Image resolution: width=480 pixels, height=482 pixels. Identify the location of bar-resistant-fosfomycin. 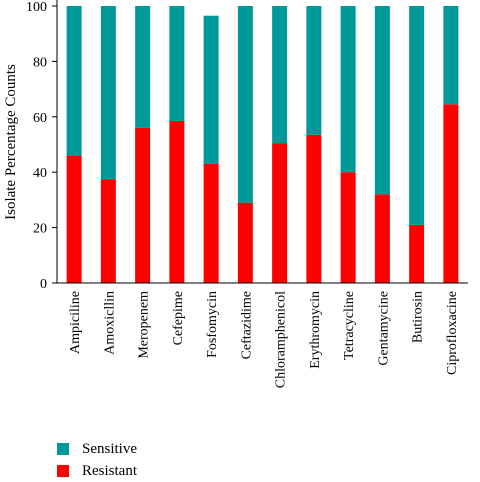
(211, 223).